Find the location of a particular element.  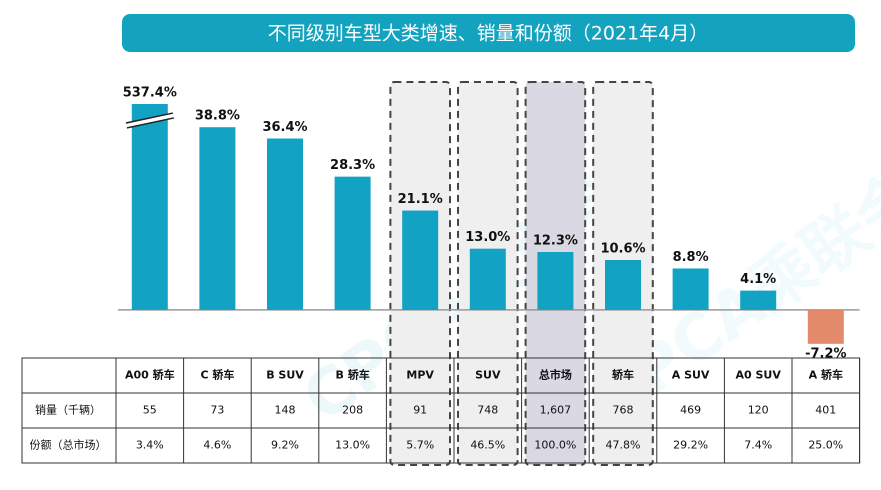

row-label: 销量（千辆） is located at coordinates (68, 410).